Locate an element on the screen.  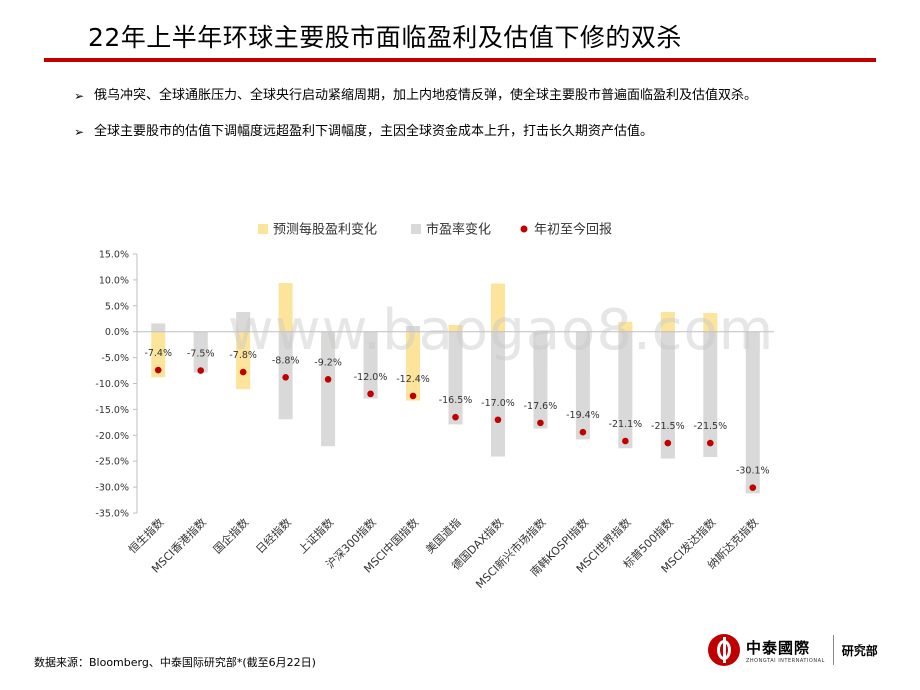
legend-return-label: 年初至今回报 is located at coordinates (573, 230).